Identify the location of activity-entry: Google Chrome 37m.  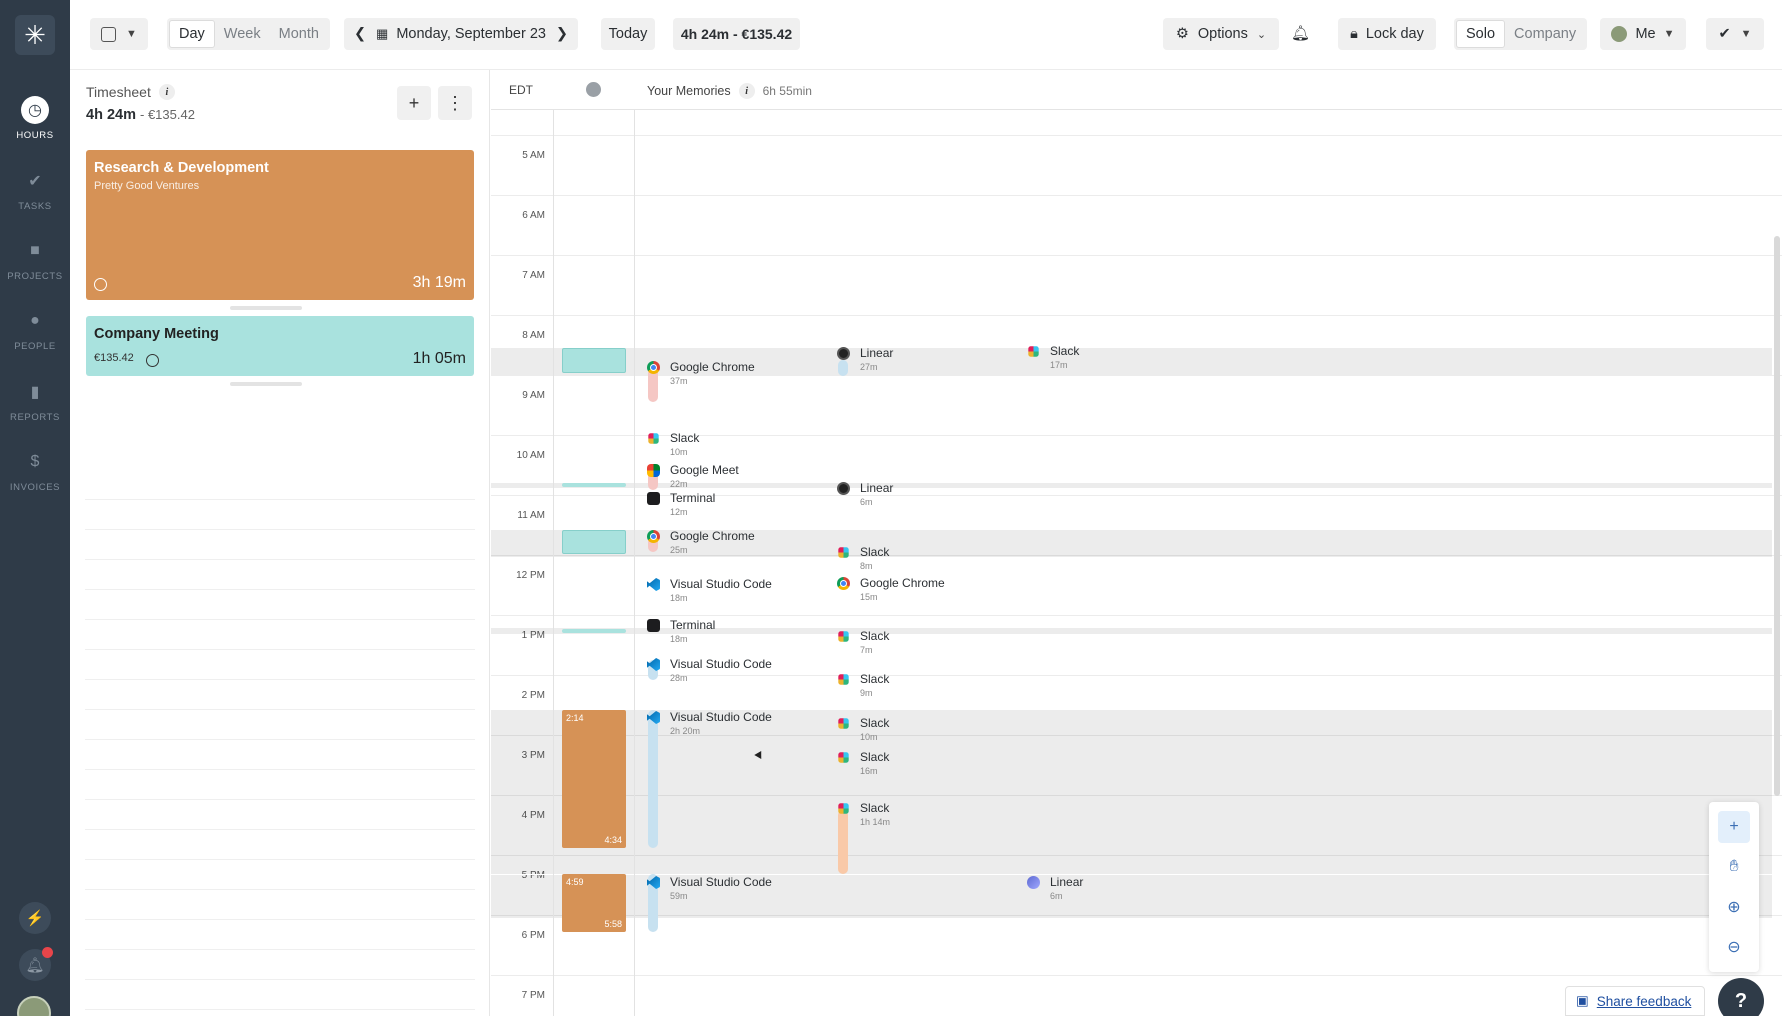
(701, 373).